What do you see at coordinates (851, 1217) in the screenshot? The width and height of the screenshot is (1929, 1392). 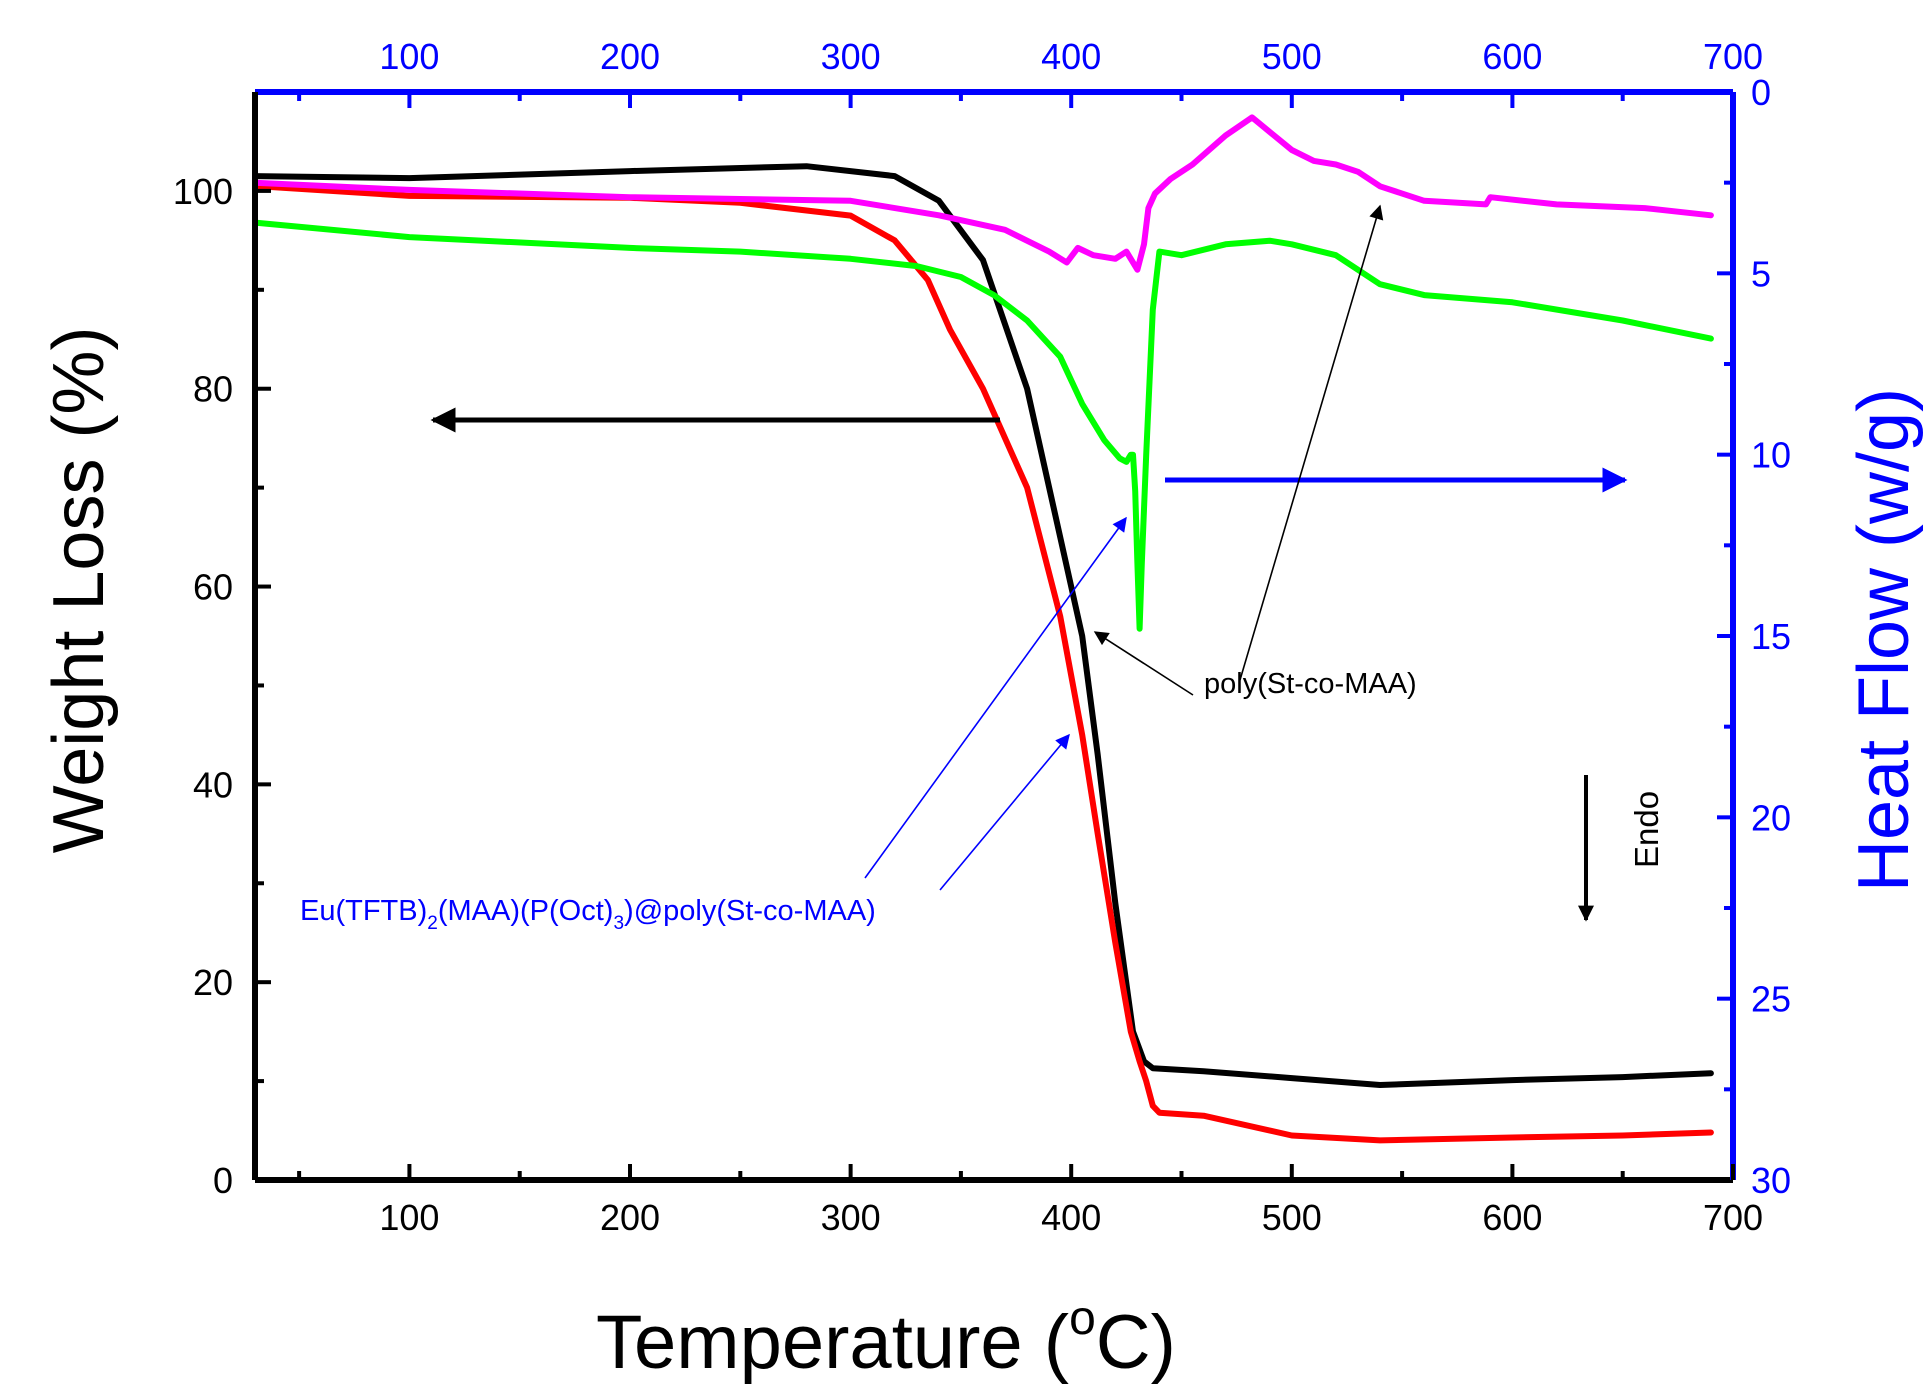 I see `x-tick-label-bottom: 300` at bounding box center [851, 1217].